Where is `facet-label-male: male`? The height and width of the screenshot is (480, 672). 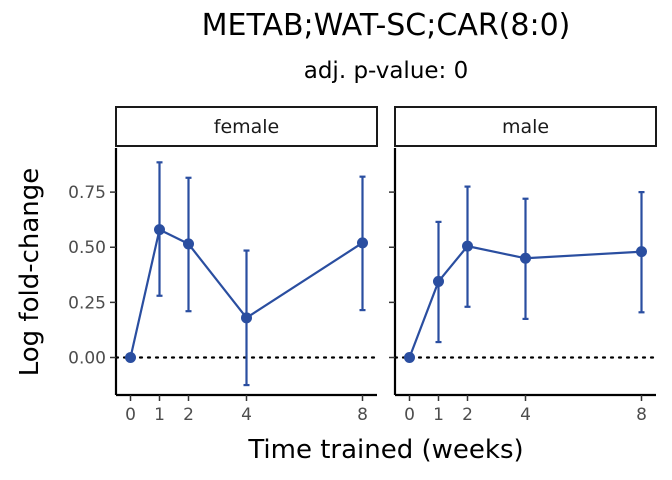 facet-label-male: male is located at coordinates (525, 127).